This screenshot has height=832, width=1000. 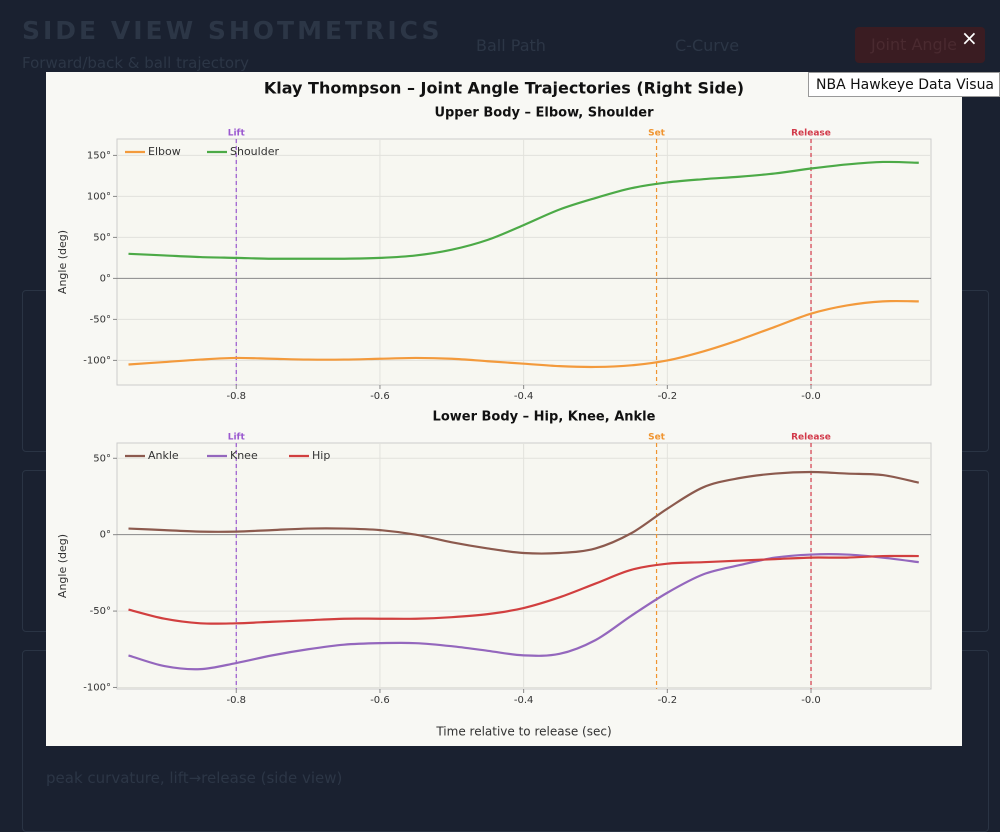 What do you see at coordinates (99, 155) in the screenshot?
I see `y-tick-label: 150°` at bounding box center [99, 155].